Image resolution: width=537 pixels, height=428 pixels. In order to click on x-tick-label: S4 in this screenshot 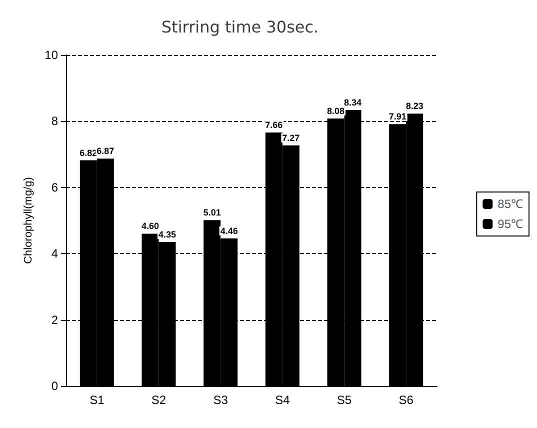, I will do `click(282, 400)`.